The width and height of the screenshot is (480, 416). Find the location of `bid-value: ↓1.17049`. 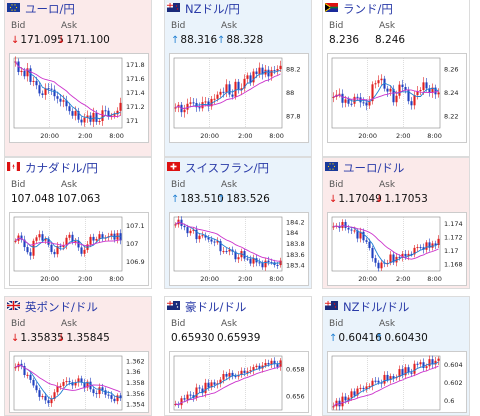

bid-value: ↓1.17049 is located at coordinates (355, 199).